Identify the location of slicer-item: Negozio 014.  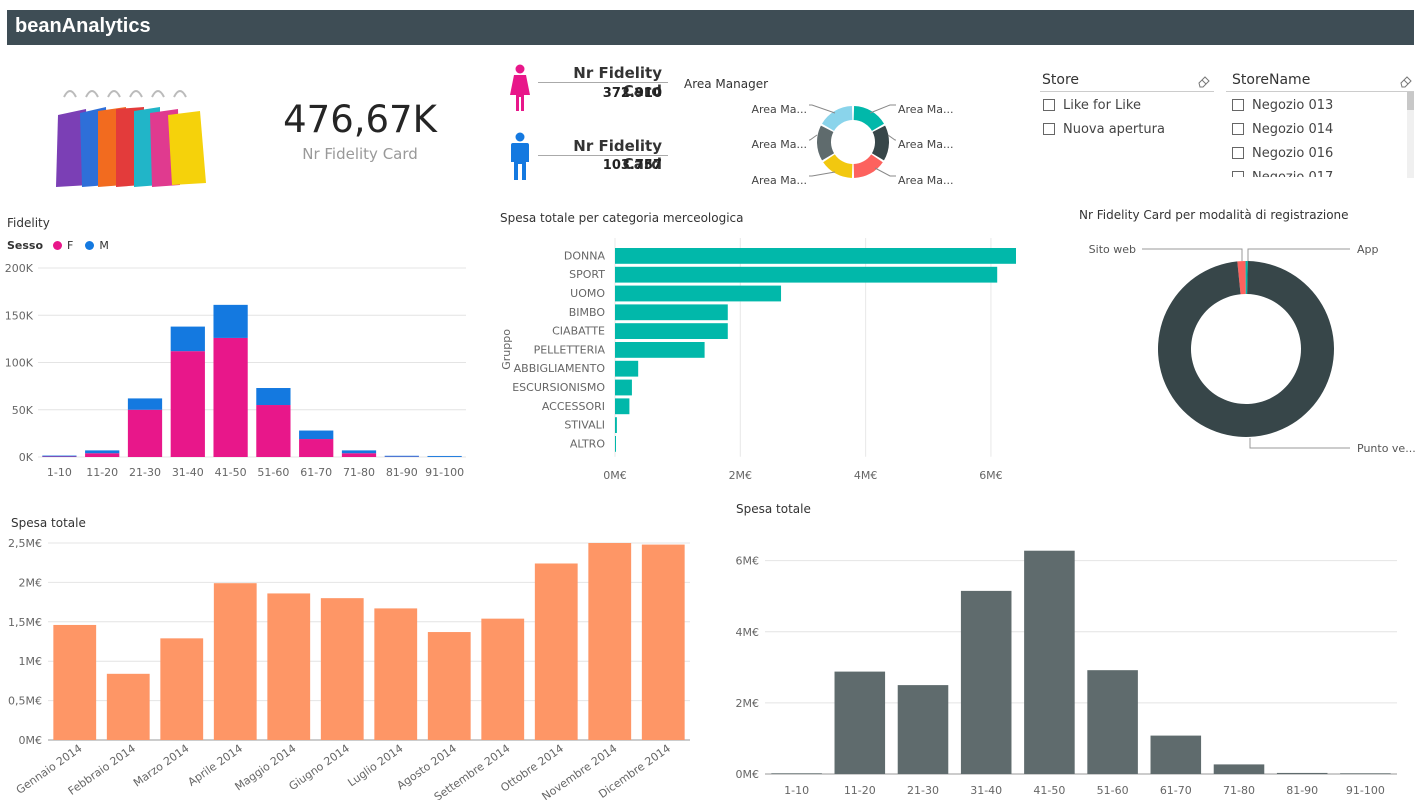
(1317, 129).